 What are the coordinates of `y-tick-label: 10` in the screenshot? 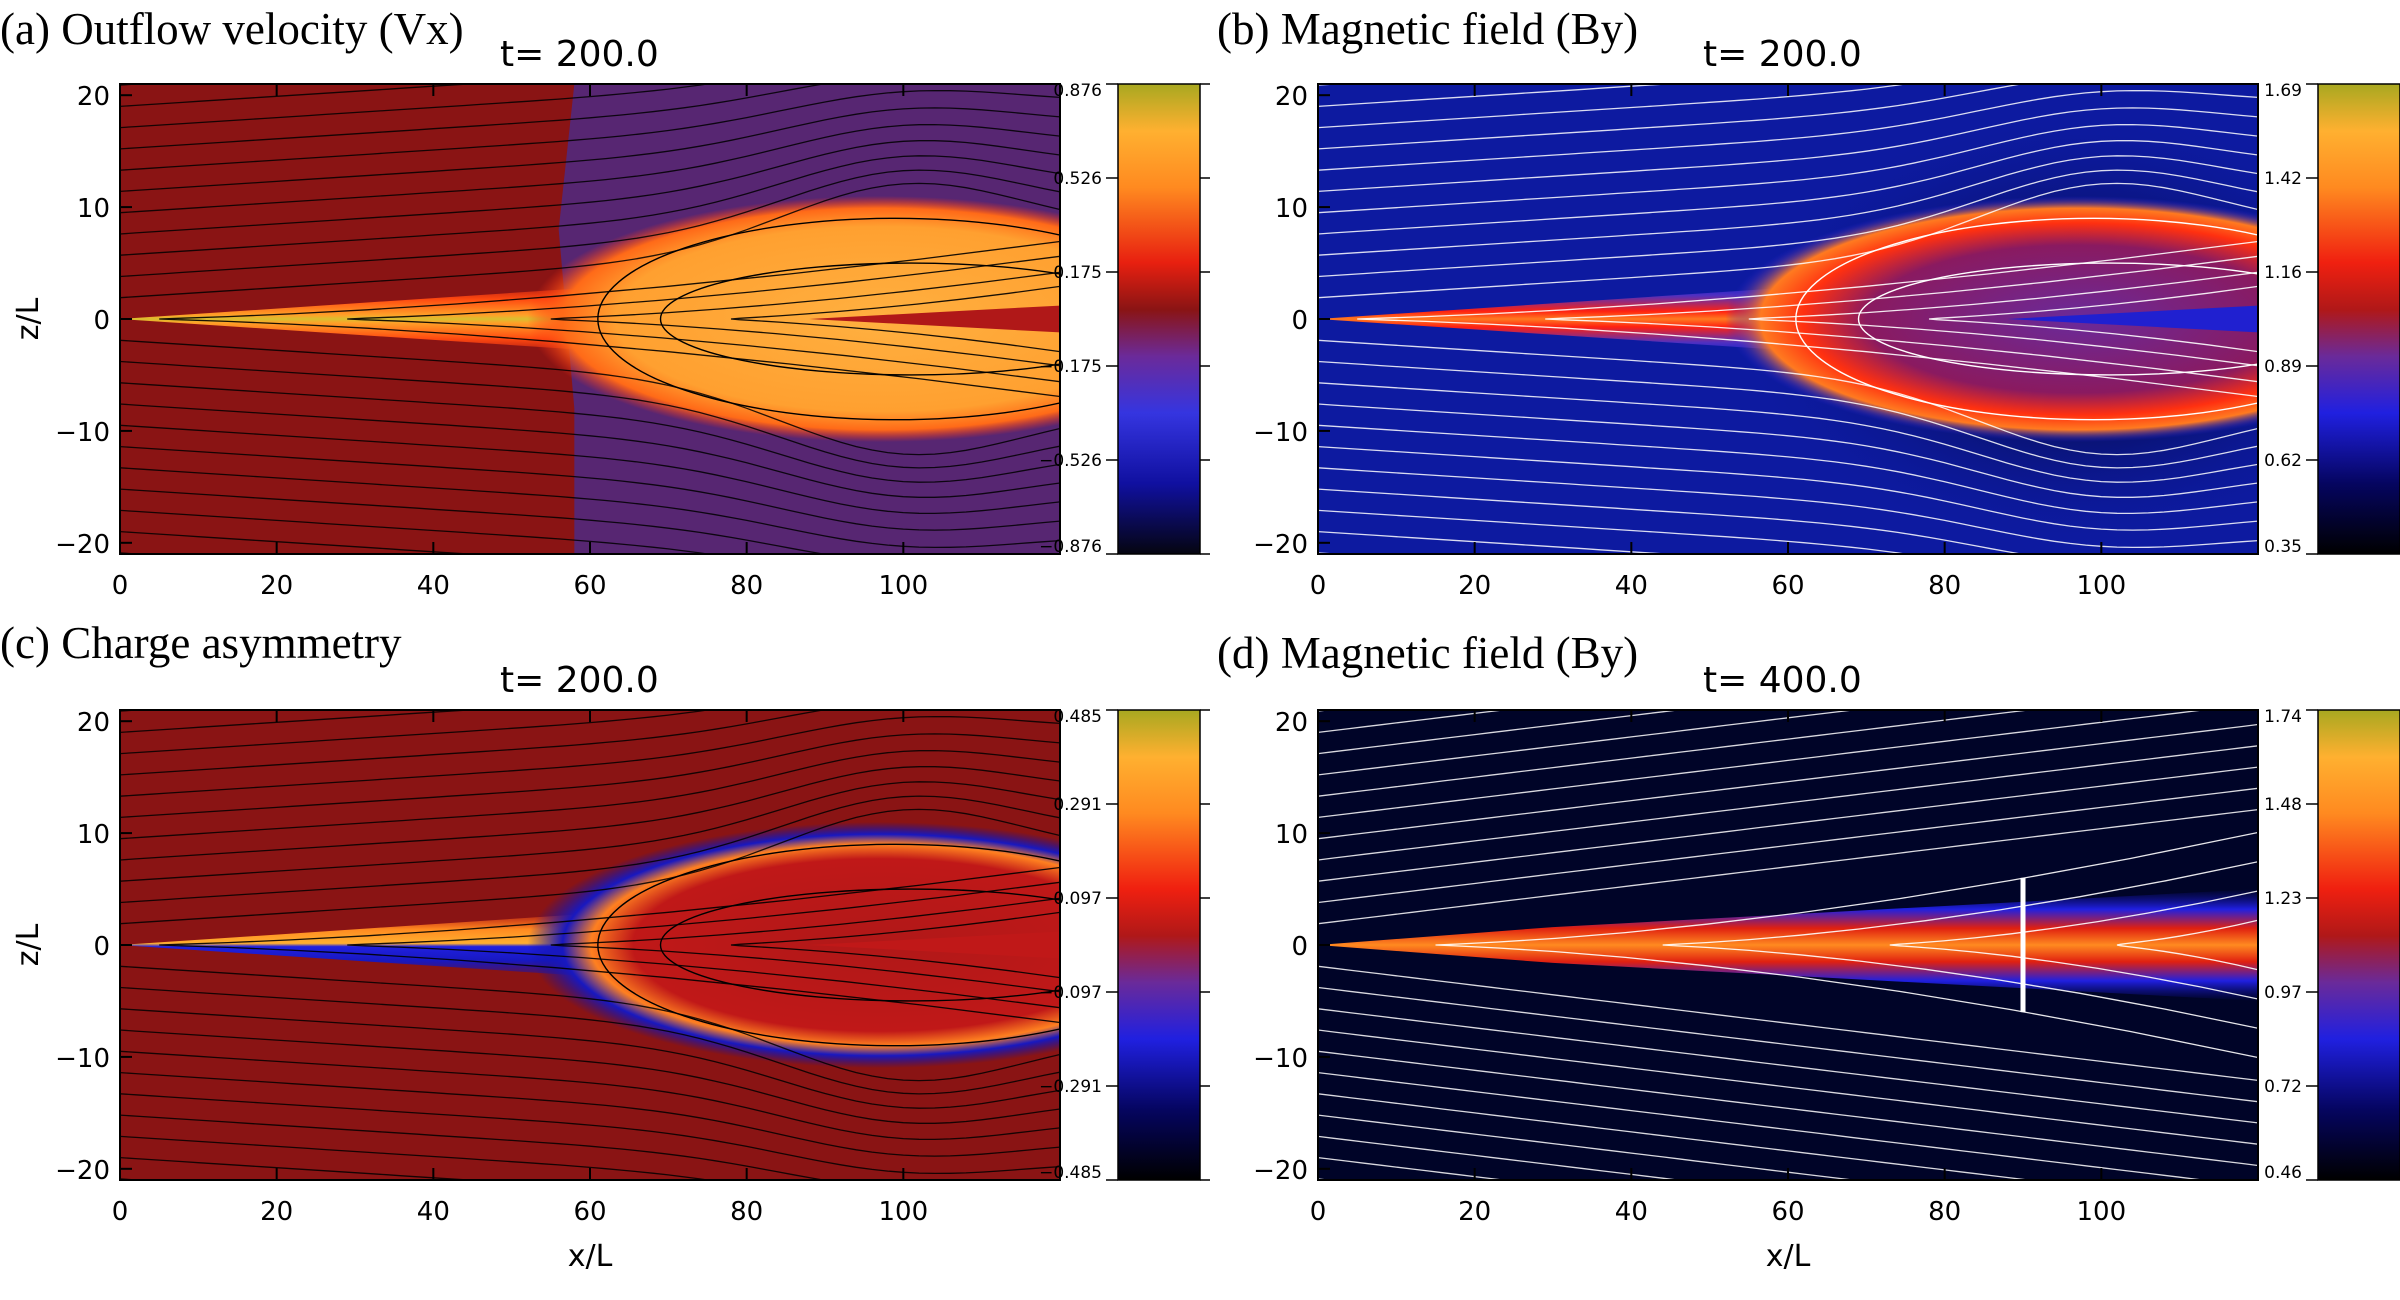 It's located at (93, 835).